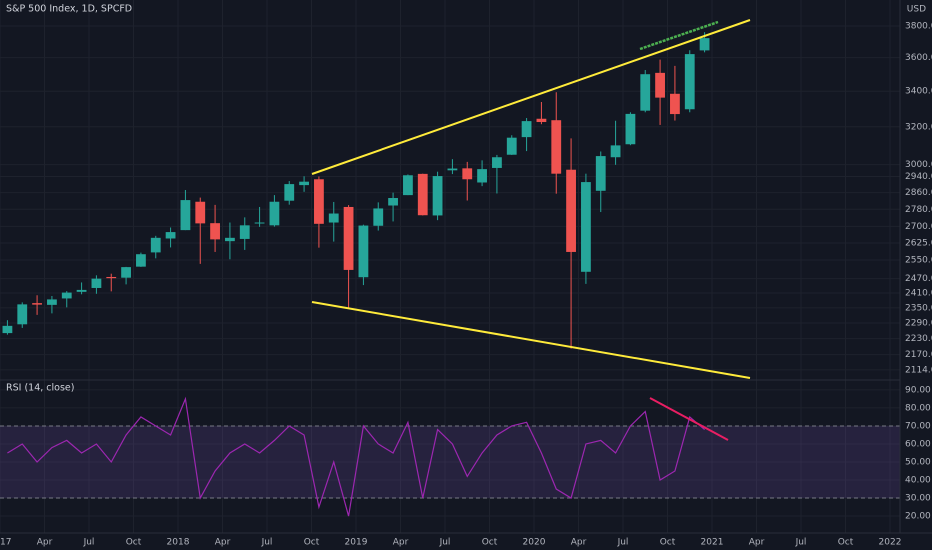 The image size is (932, 550). I want to click on y-tick-label: 50.00, so click(918, 462).